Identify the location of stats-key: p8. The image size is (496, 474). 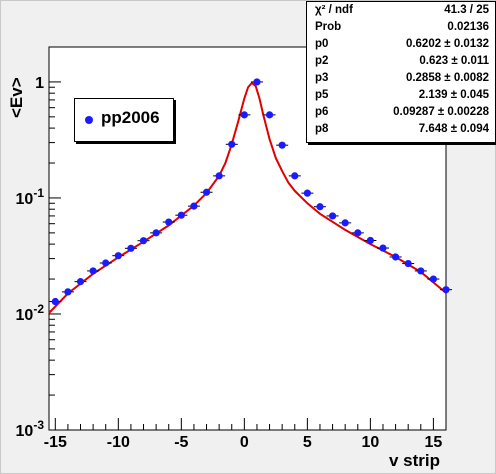
(322, 129).